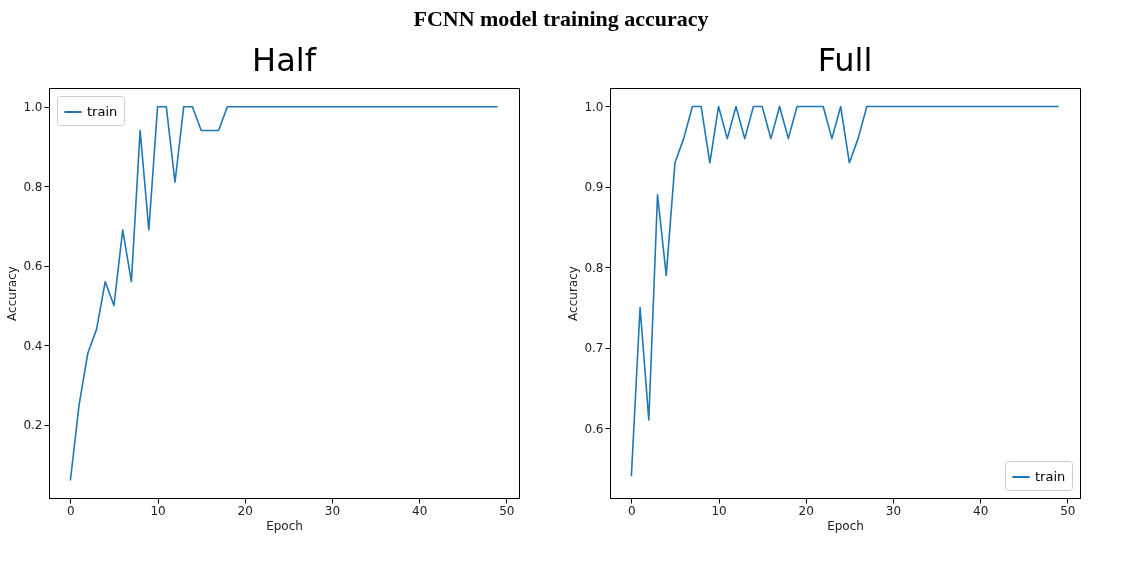  I want to click on y-tick-label: 0.4, so click(33, 345).